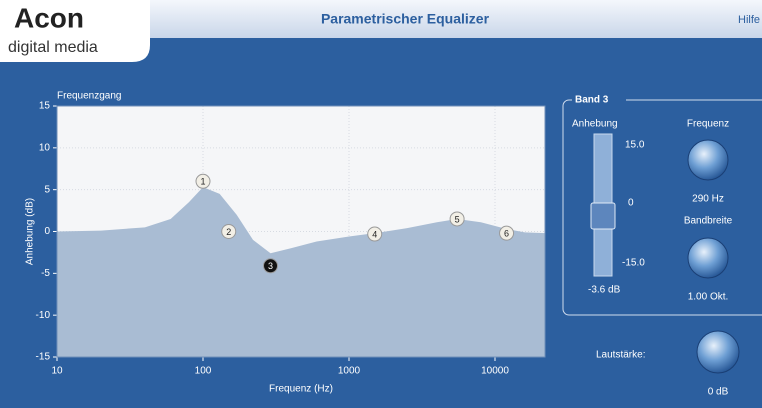 This screenshot has height=408, width=762. What do you see at coordinates (708, 297) in the screenshot?
I see `width-value: 1.00 Okt.` at bounding box center [708, 297].